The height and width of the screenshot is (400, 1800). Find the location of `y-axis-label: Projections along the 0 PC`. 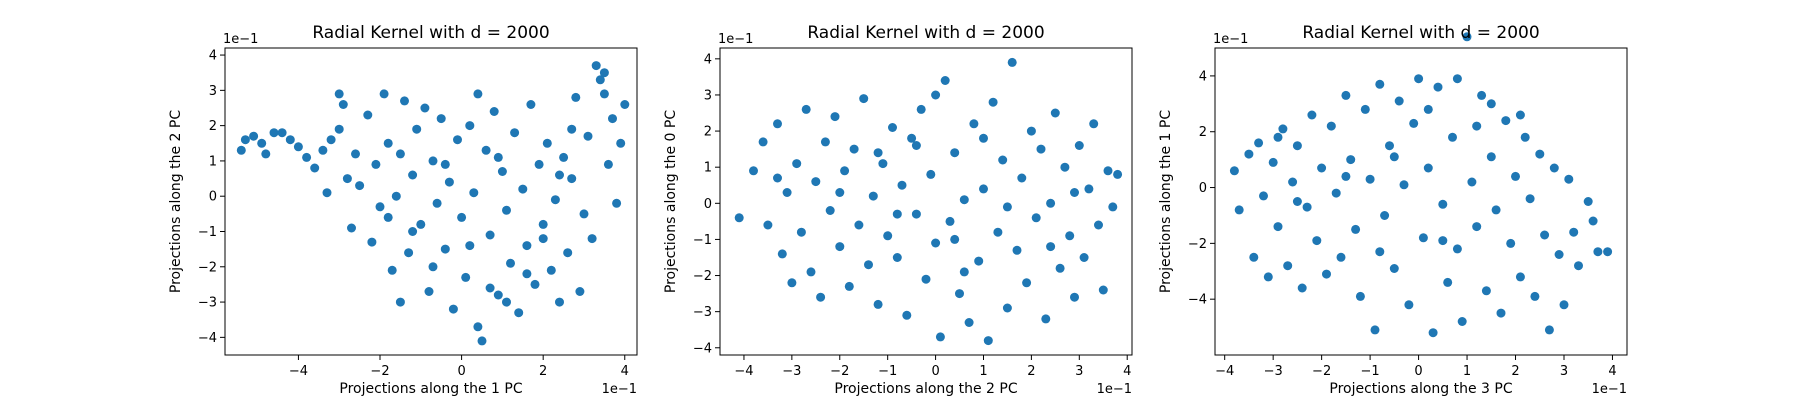

y-axis-label: Projections along the 0 PC is located at coordinates (671, 201).